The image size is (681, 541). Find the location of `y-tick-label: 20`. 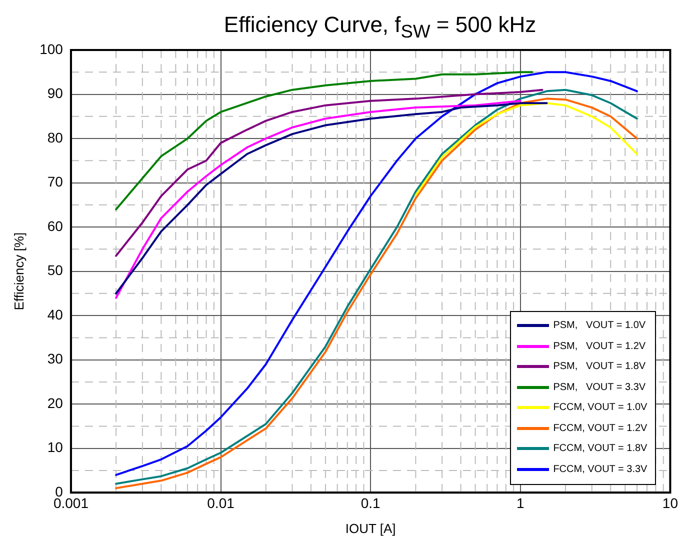

y-tick-label: 20 is located at coordinates (55, 402).